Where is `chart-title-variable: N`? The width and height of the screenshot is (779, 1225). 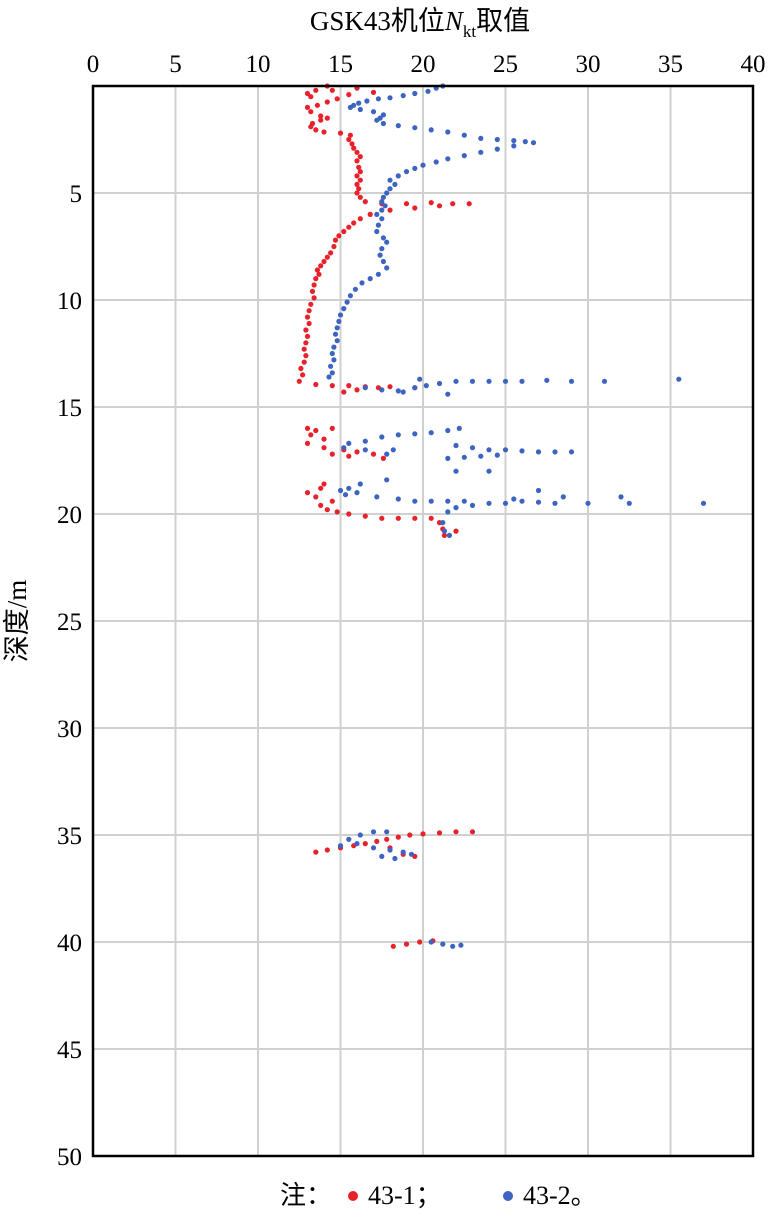 chart-title-variable: N is located at coordinates (454, 21).